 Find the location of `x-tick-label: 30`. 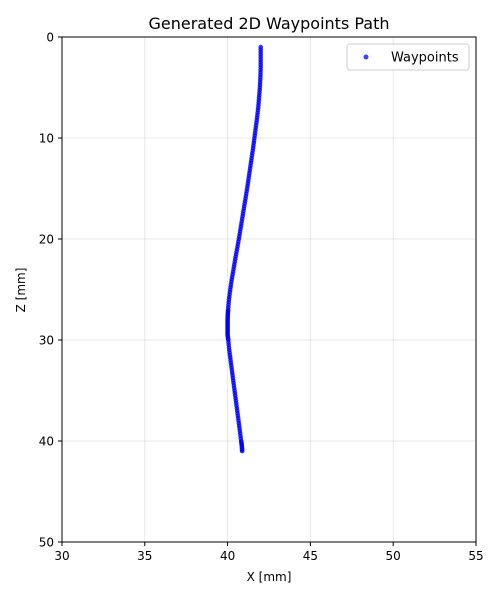

x-tick-label: 30 is located at coordinates (61, 556).